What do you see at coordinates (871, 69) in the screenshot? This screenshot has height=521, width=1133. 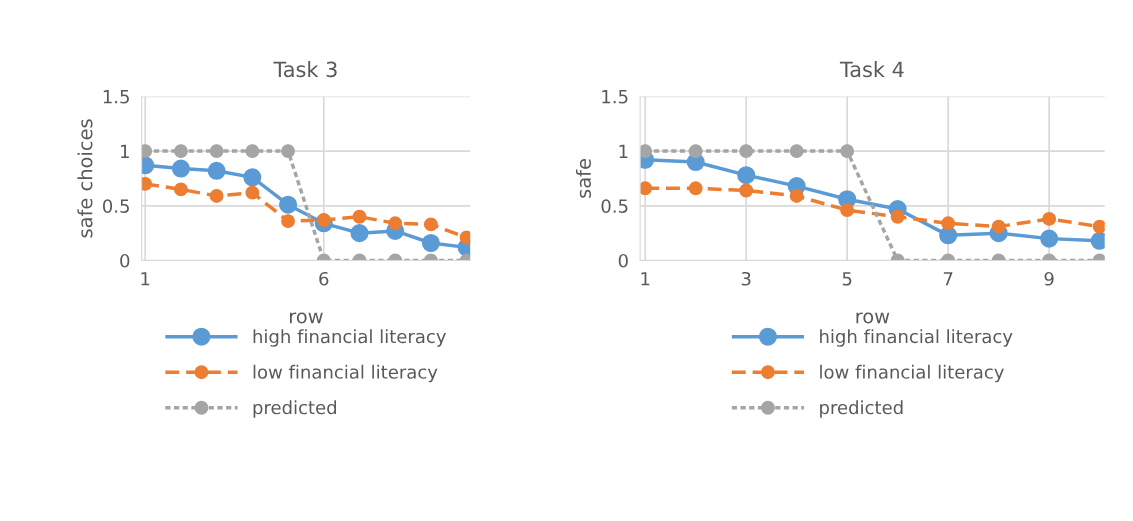 I see `chart-title: Task 4` at bounding box center [871, 69].